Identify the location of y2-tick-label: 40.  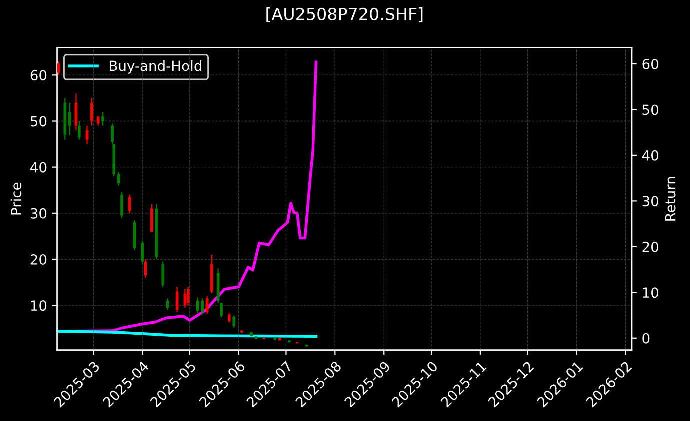
(650, 155).